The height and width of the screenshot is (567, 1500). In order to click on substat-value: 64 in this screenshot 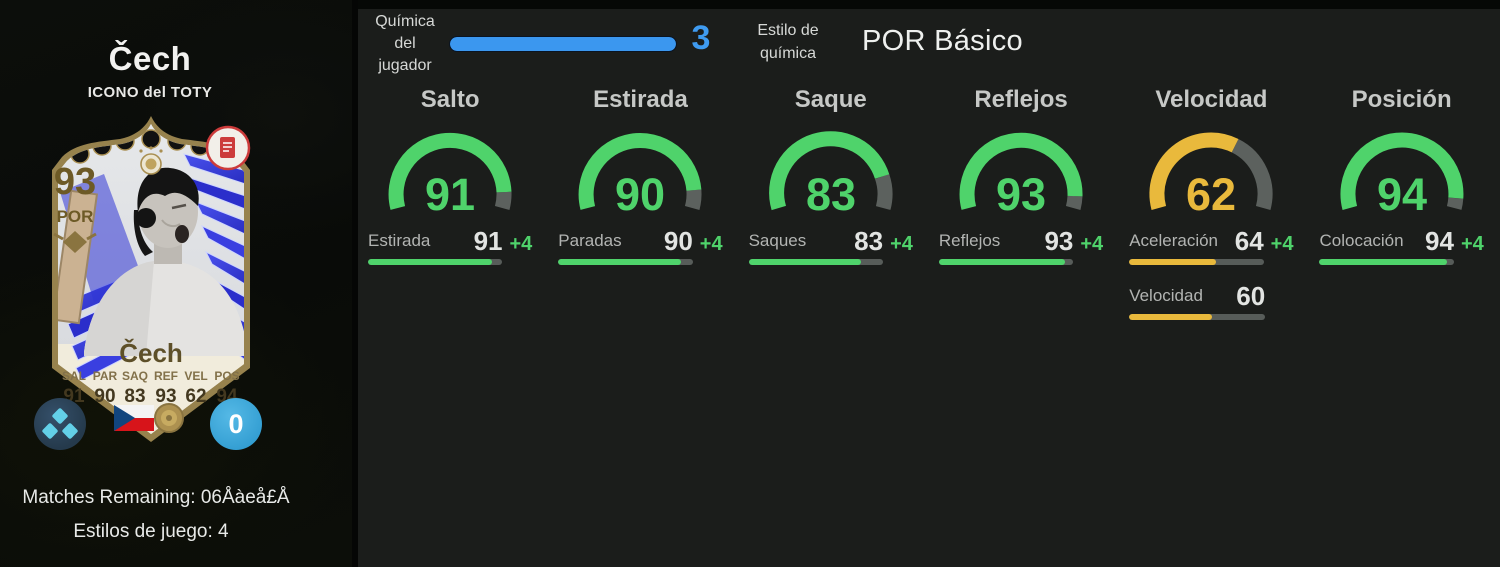, I will do `click(1249, 241)`.